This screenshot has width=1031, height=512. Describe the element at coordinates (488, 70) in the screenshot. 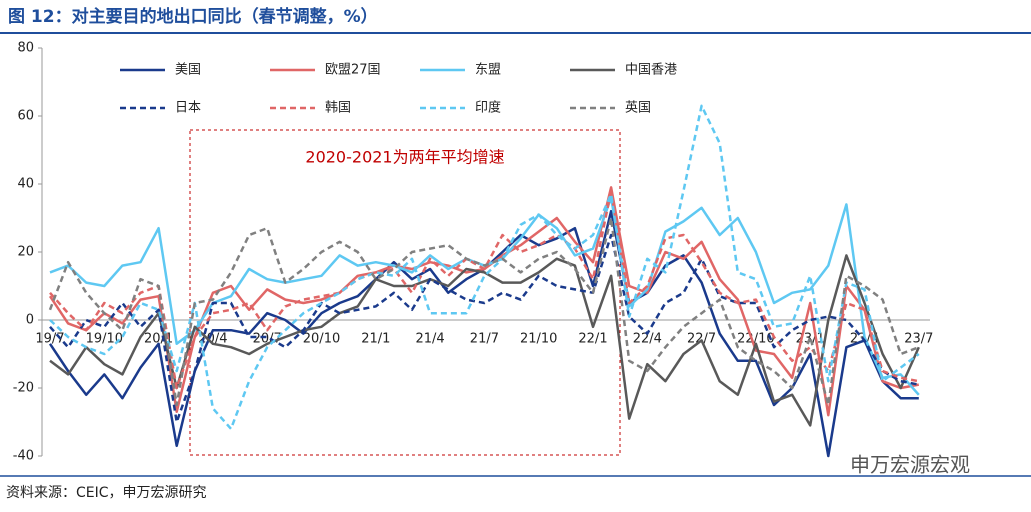

I see `legend-label: 东盟` at that location.